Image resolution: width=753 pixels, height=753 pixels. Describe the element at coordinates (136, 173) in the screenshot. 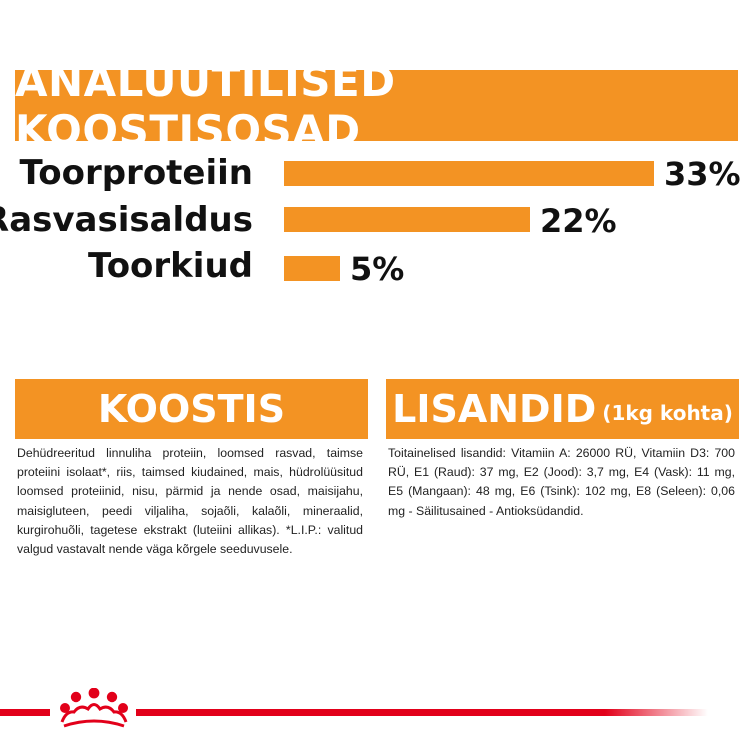

I see `nutrient-label: Toorproteiin` at that location.